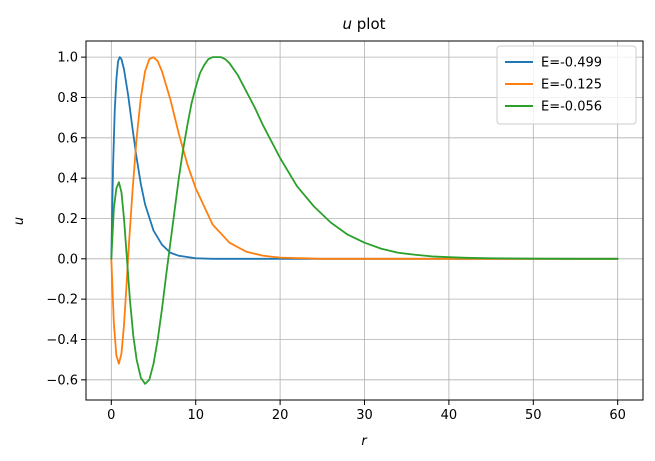 The width and height of the screenshot is (655, 461). Describe the element at coordinates (347, 24) in the screenshot. I see `chart-title-variable: u` at that location.